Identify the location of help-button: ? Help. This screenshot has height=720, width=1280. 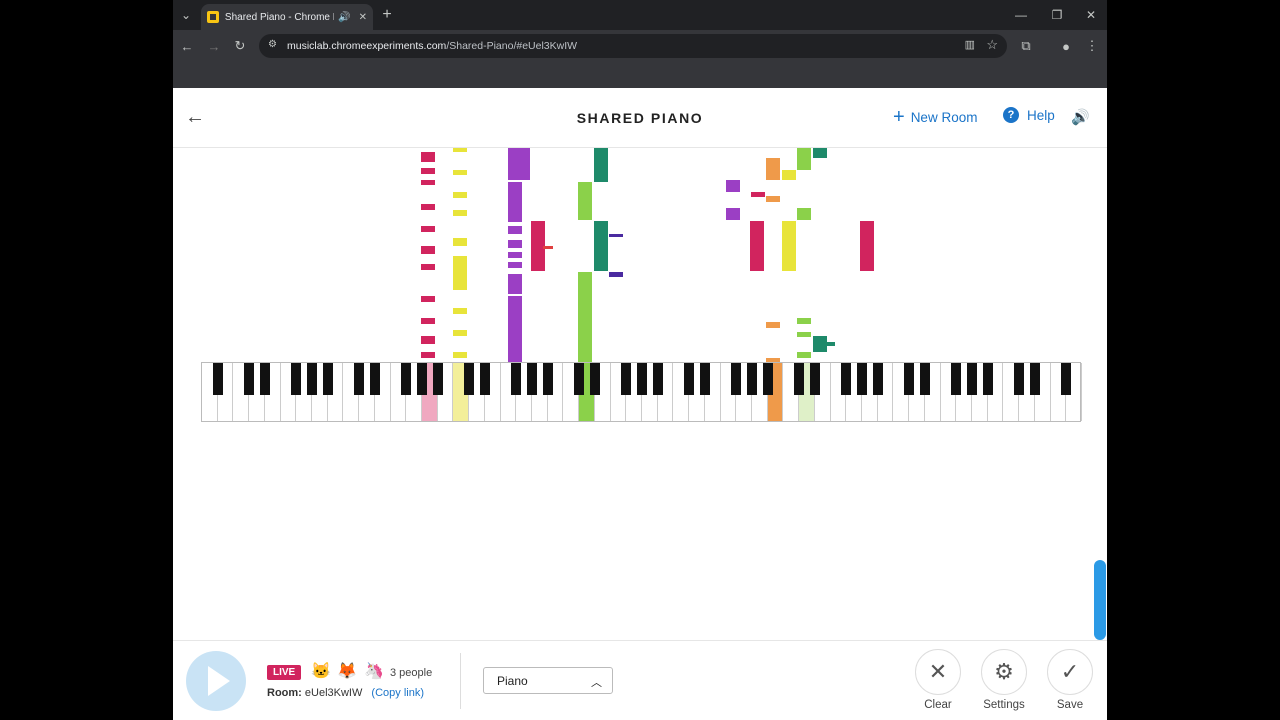
(1029, 115).